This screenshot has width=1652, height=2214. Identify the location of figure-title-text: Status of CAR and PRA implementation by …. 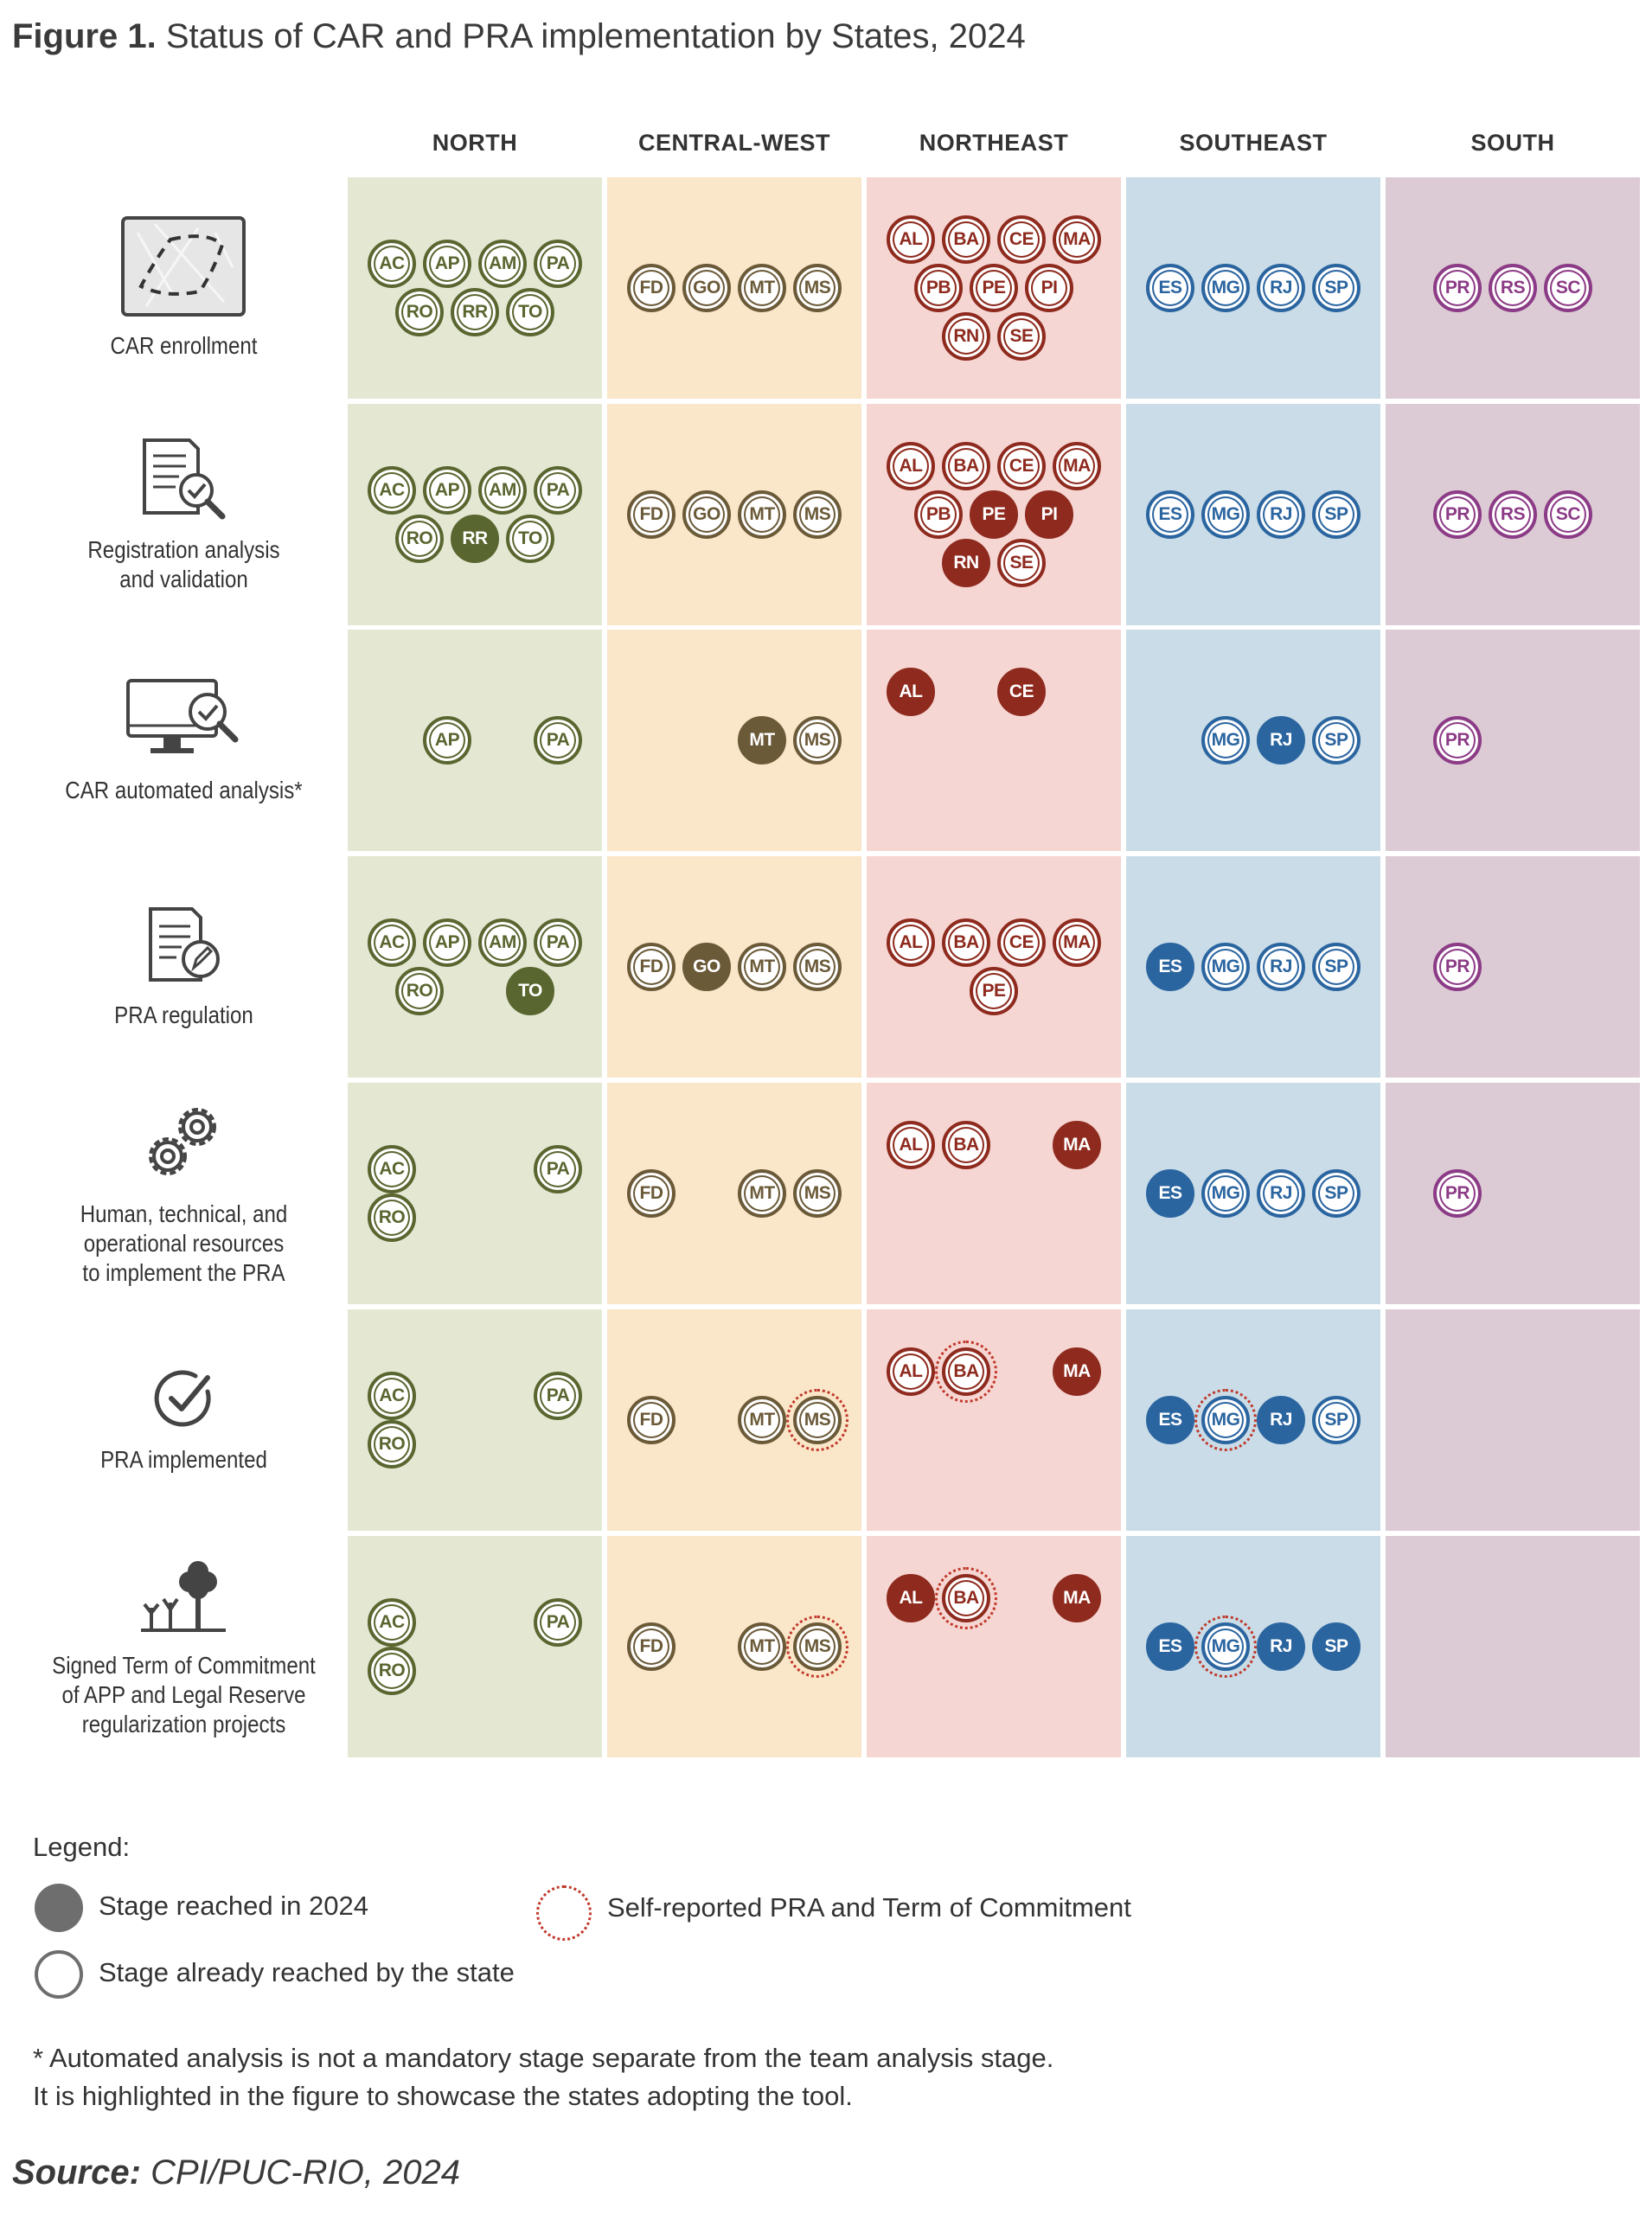
(595, 36).